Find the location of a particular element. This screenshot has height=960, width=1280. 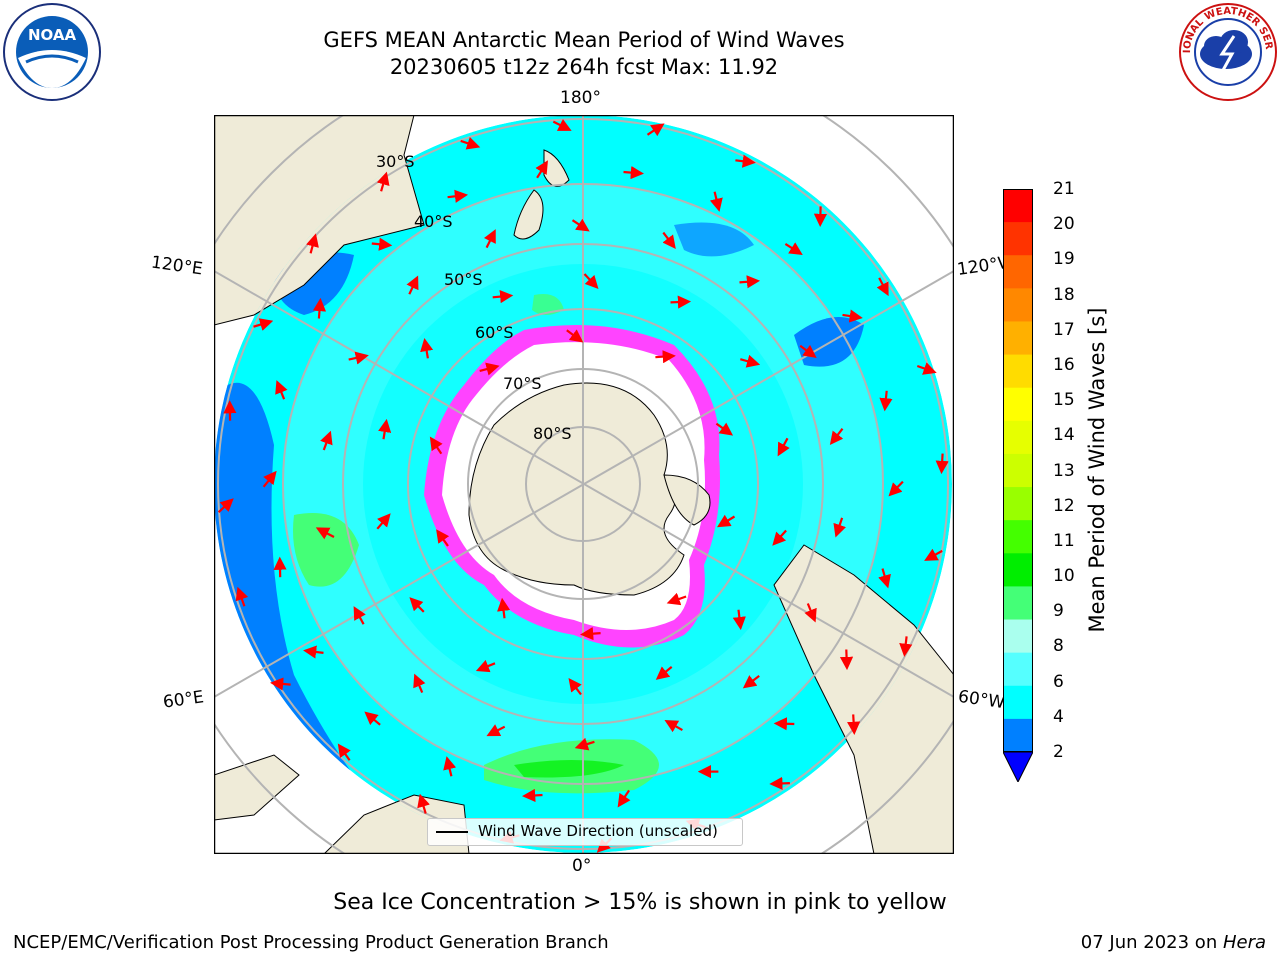

colorbar-tick-label: 18 is located at coordinates (1064, 294).